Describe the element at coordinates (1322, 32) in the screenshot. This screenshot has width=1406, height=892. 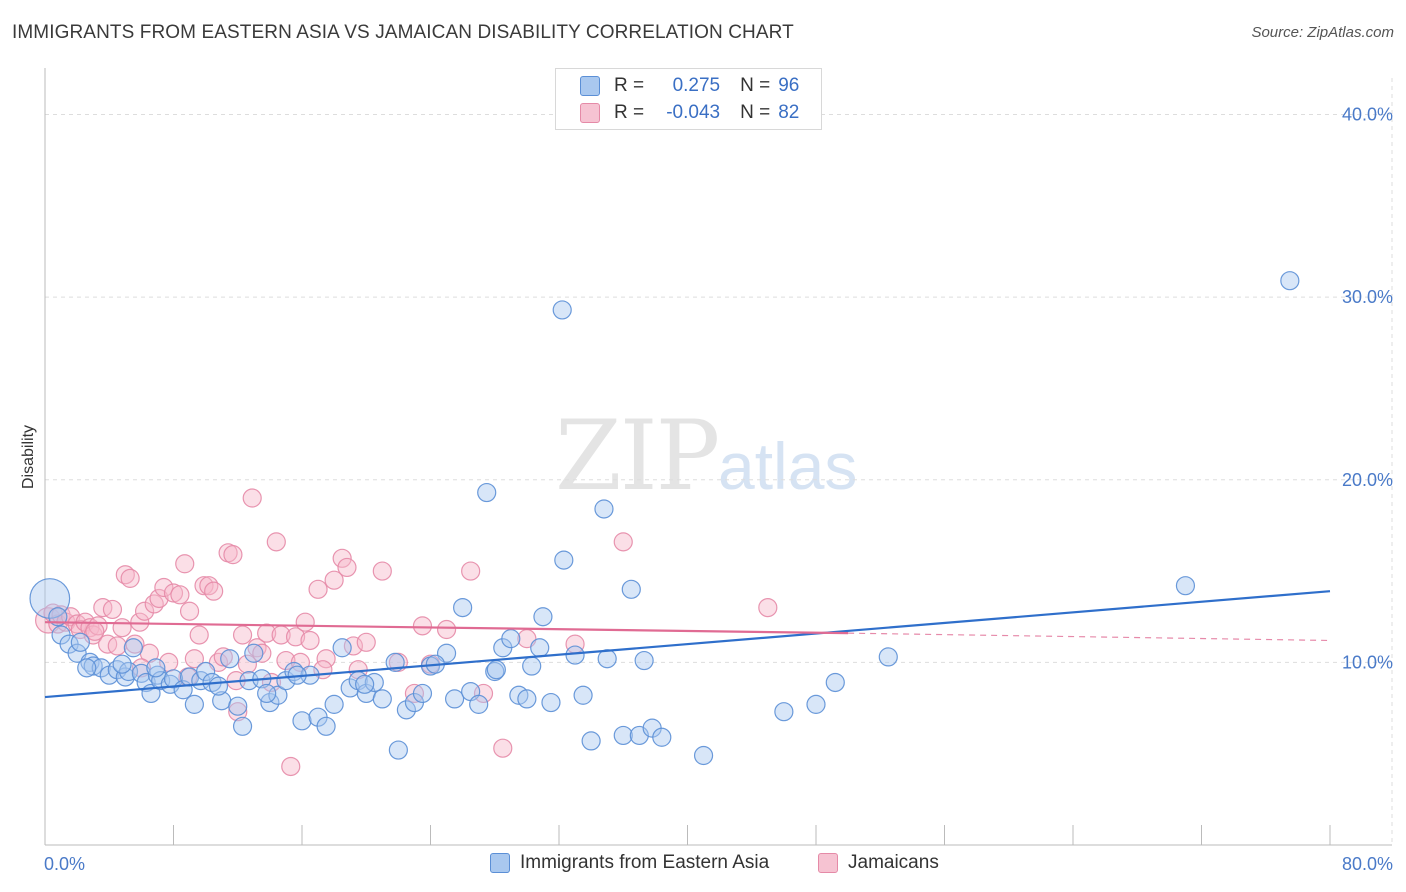
I see `chart-source: Source: ZipAtlas.com` at that location.